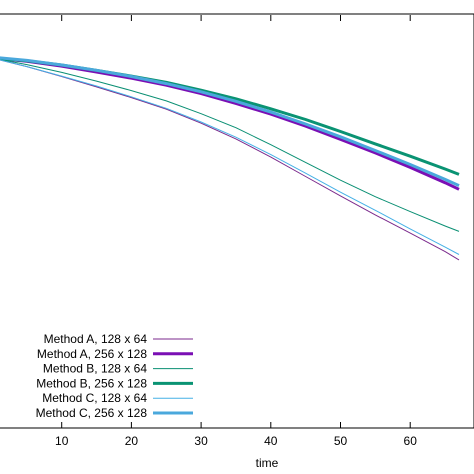  I want to click on legend-label-2: Method A, 256 x 128, so click(92, 354).